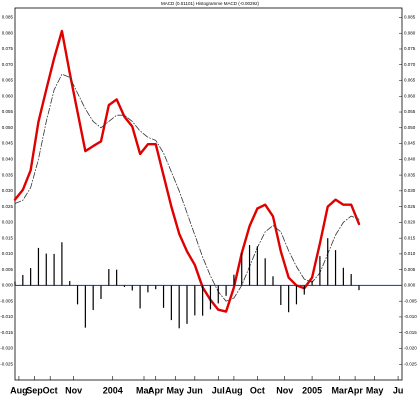 The height and width of the screenshot is (400, 420). Describe the element at coordinates (410, 190) in the screenshot. I see `y-tick-label-right: 0.030` at that location.